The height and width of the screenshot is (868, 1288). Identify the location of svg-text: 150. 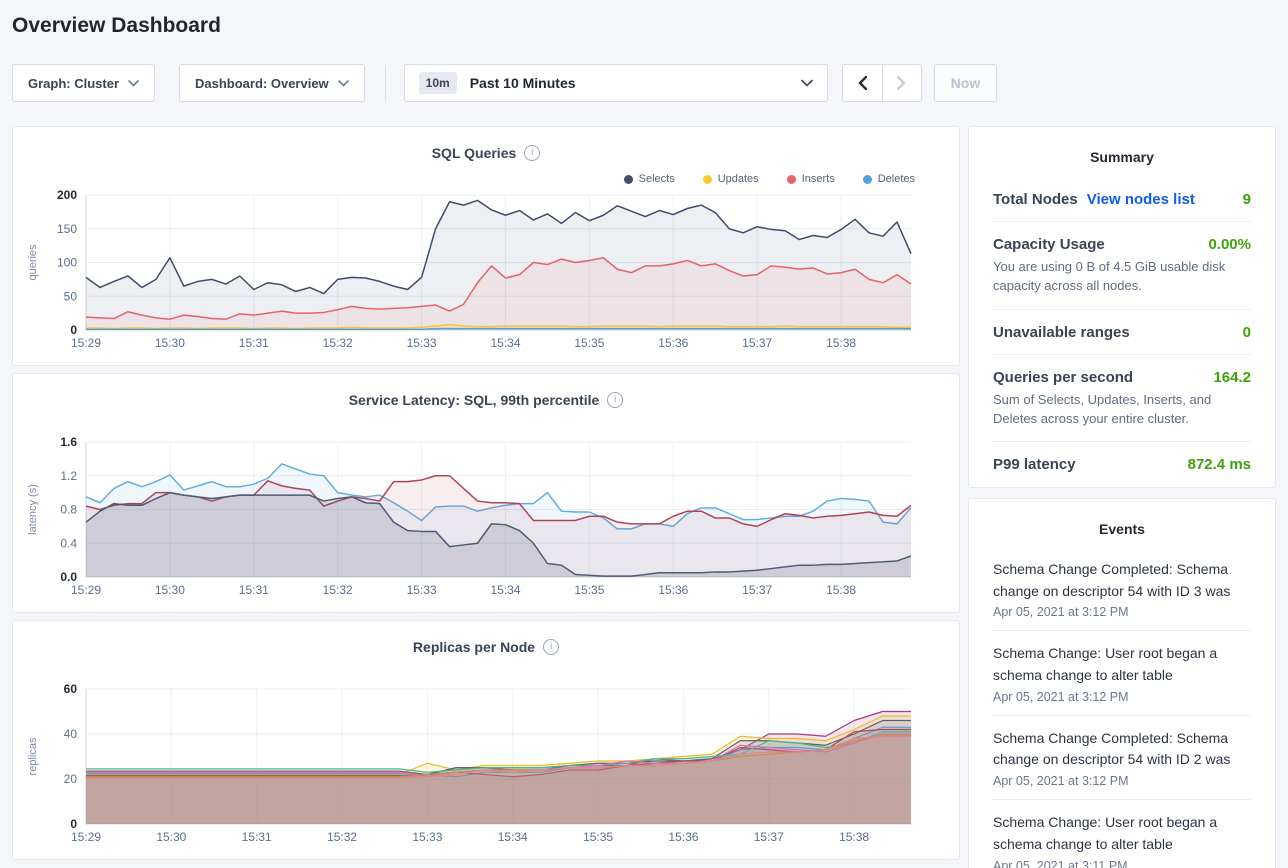
(67, 229).